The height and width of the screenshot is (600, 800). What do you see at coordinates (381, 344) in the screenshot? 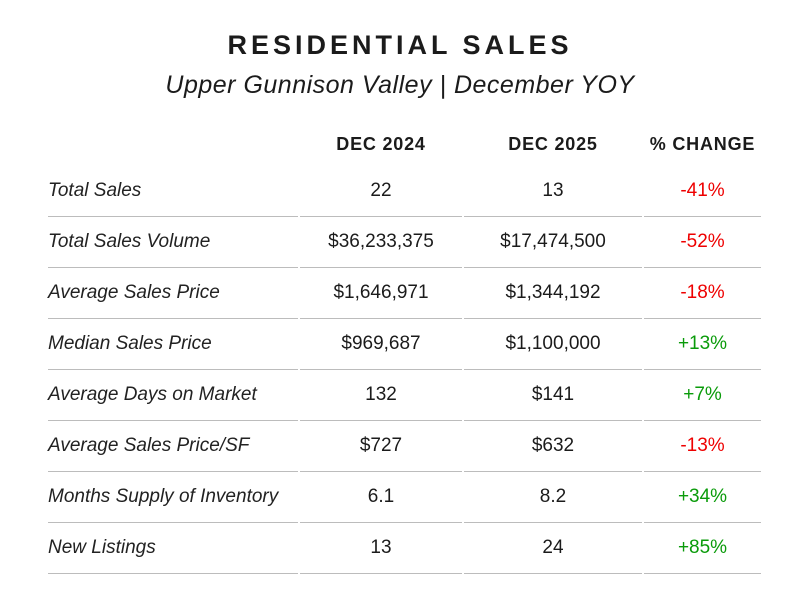
I see `value-dec-2024: $969,687` at bounding box center [381, 344].